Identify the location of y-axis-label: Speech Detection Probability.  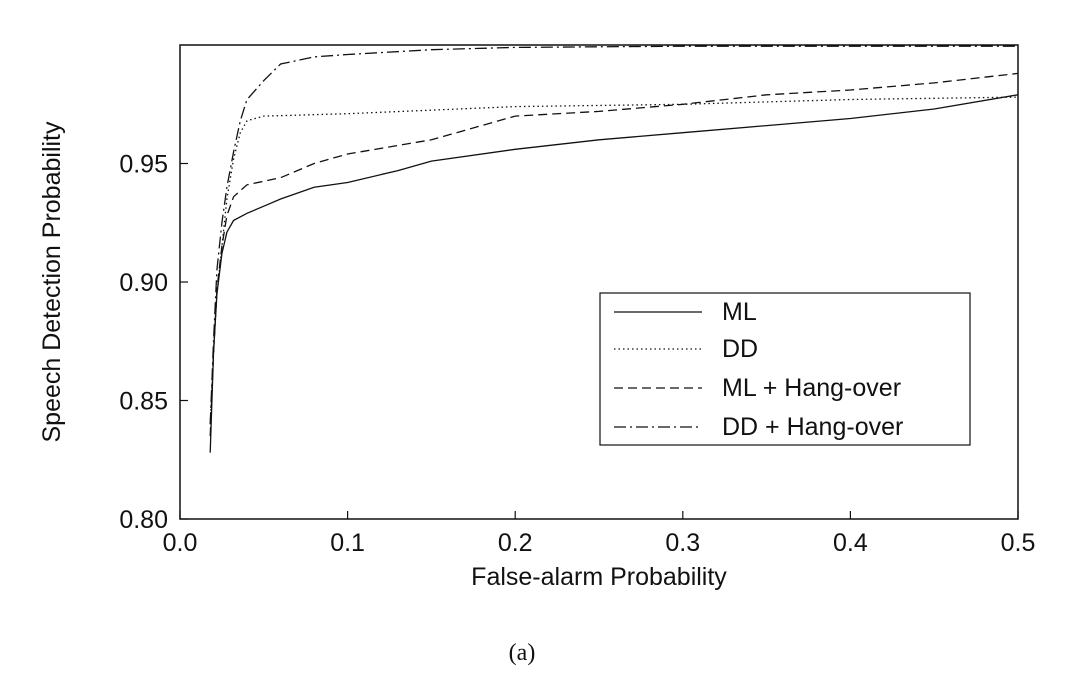
(52, 282).